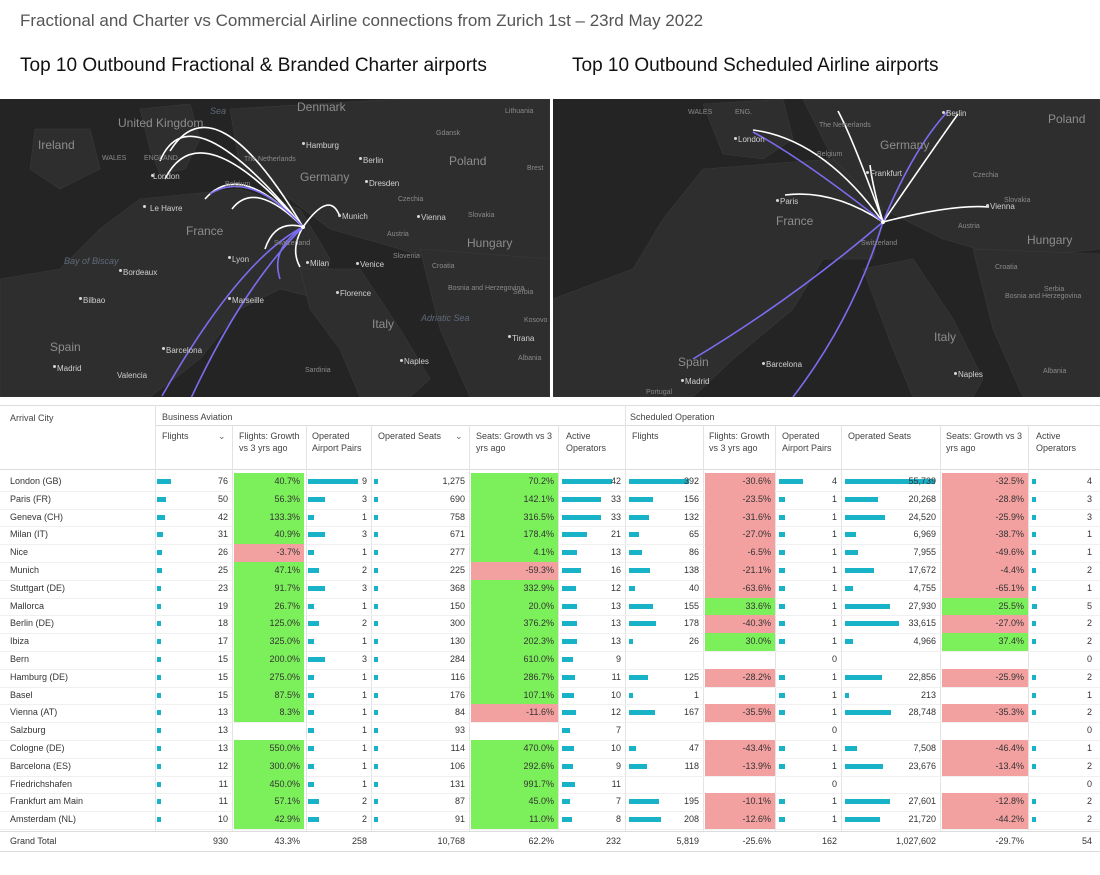 This screenshot has height=875, width=1100. Describe the element at coordinates (218, 111) in the screenshot. I see `left-label-sea: Sea` at that location.